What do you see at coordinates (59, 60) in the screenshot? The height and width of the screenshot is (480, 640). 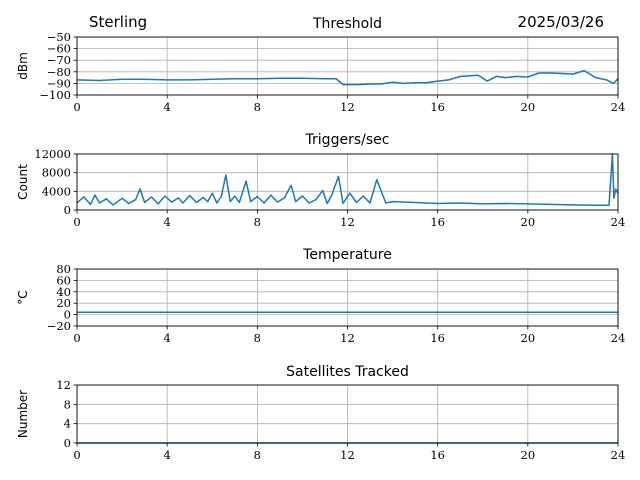 I see `threshold-ytick-label-3: −70` at bounding box center [59, 60].